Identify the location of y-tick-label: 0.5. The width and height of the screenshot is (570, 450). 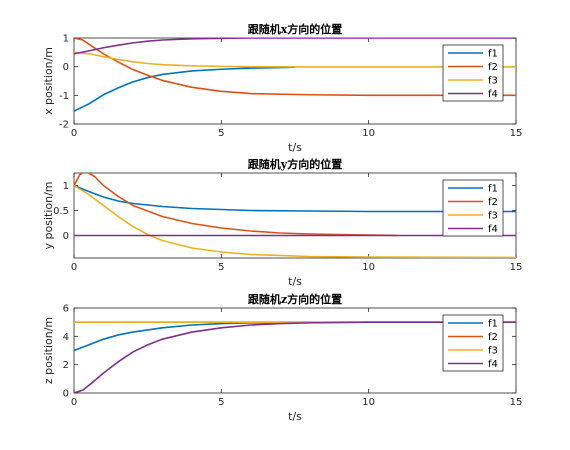
(61, 211).